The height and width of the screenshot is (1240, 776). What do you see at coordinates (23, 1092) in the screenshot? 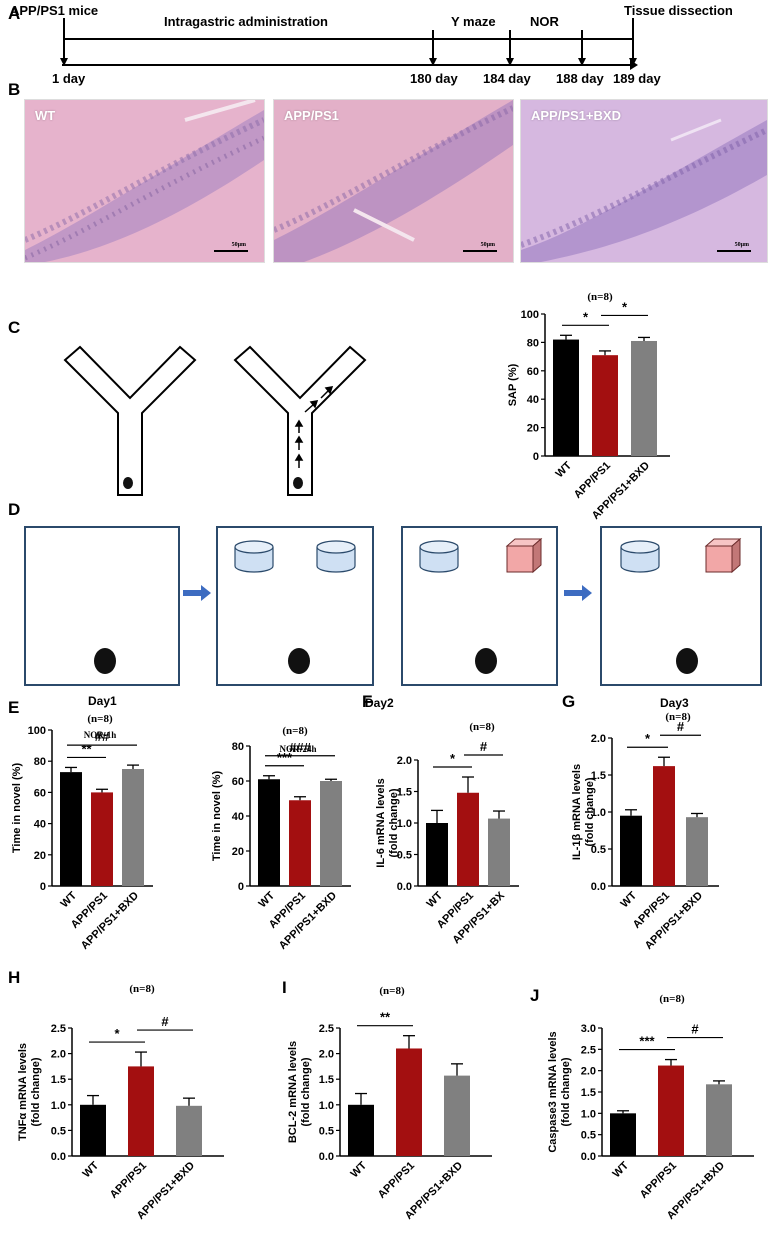
I see `y-axis-label: TNFα mRNA levels` at bounding box center [23, 1092].